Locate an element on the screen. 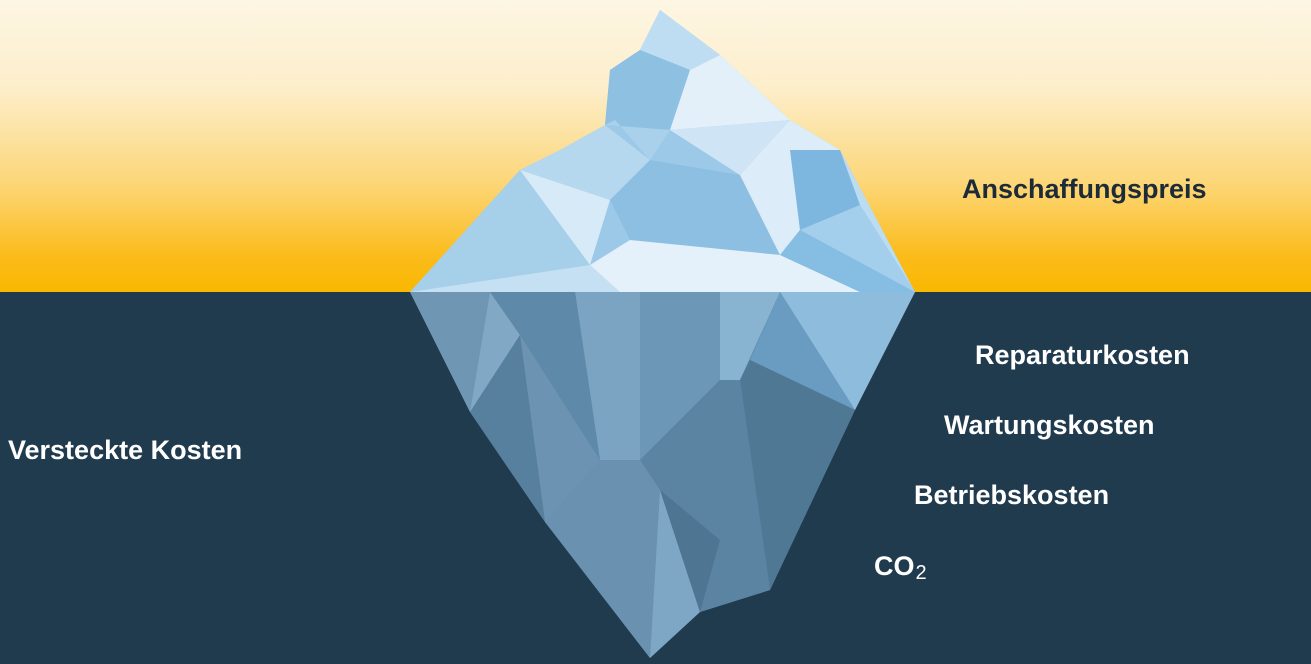 This screenshot has height=664, width=1311. label-co2: CO2 is located at coordinates (900, 567).